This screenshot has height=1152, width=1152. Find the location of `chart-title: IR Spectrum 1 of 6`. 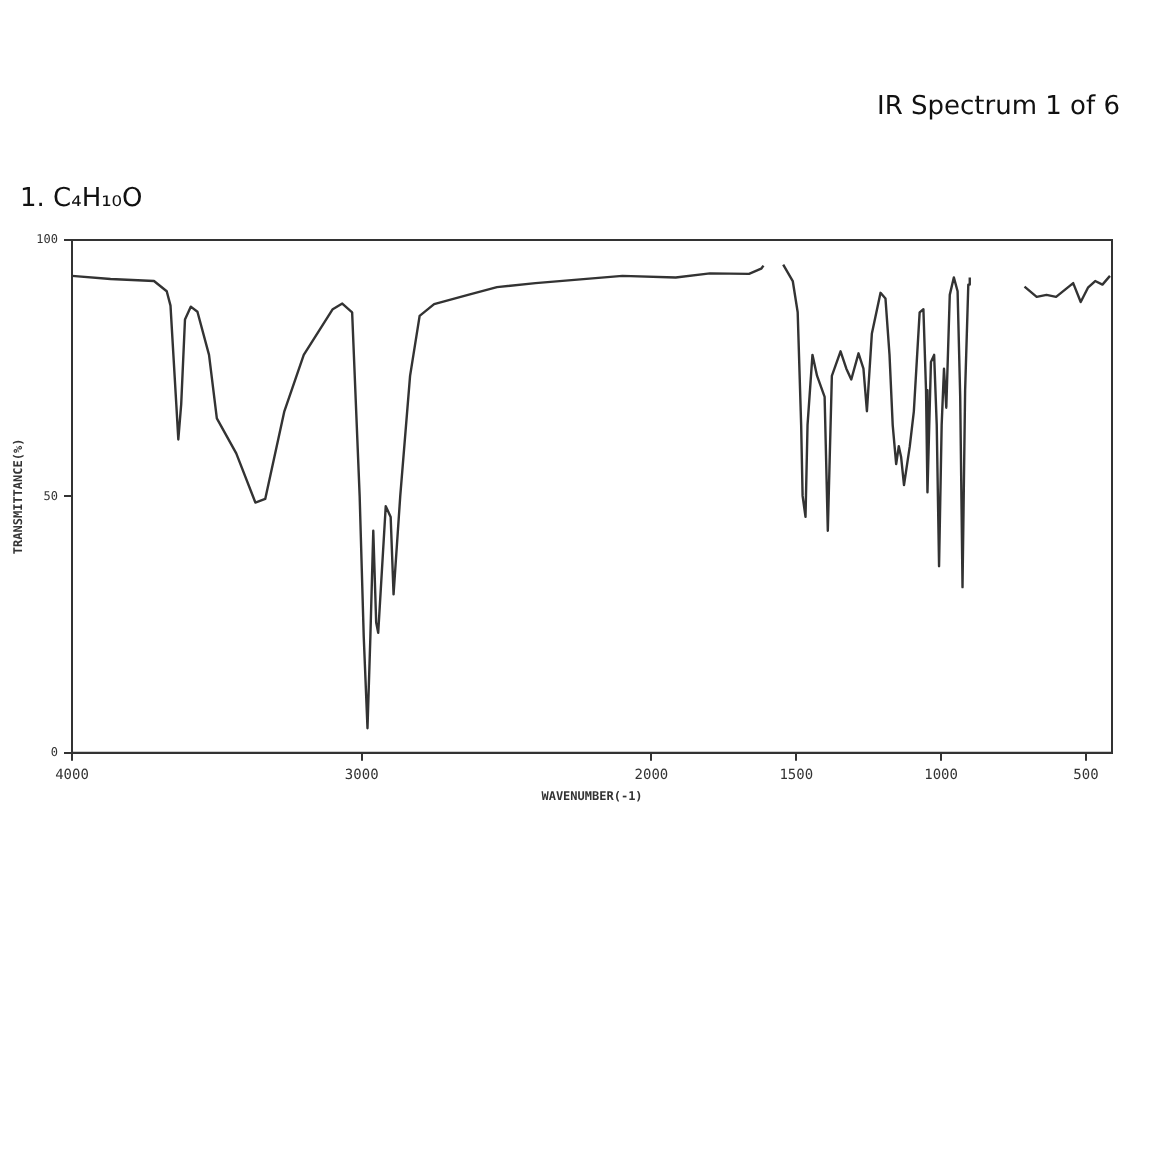

chart-title: IR Spectrum 1 of 6 is located at coordinates (998, 107).